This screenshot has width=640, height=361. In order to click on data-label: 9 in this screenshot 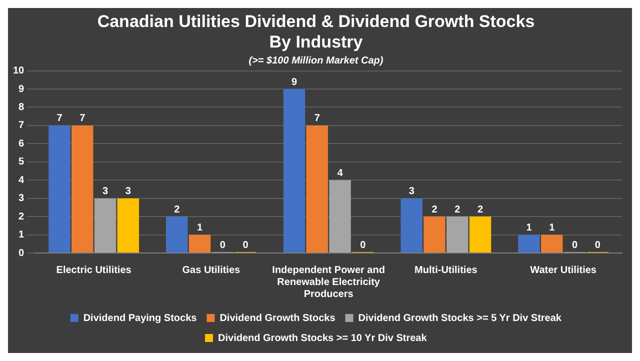, I will do `click(294, 82)`.